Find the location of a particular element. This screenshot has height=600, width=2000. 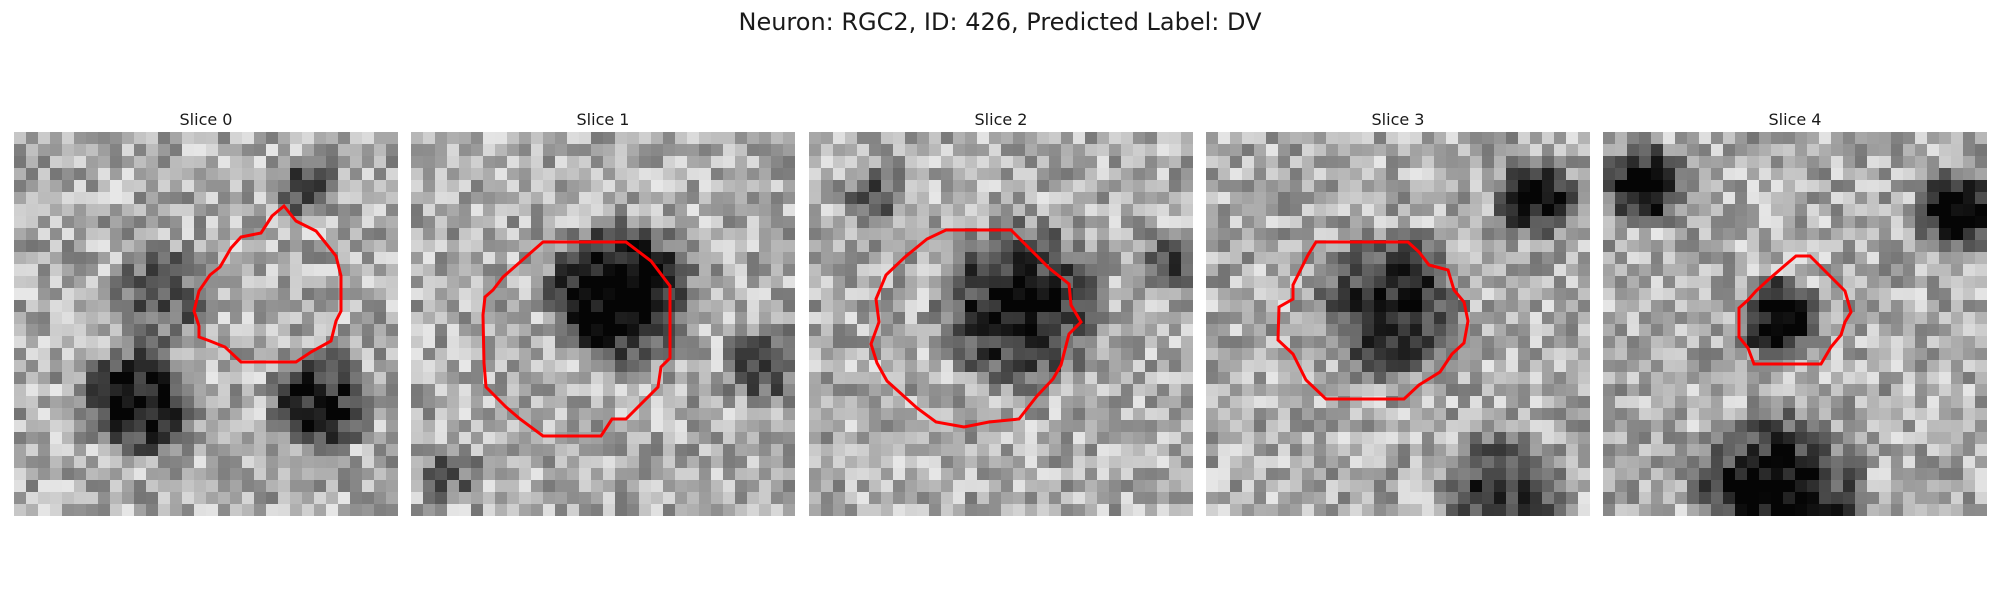

slice-panel-3: Slice 3 is located at coordinates (1398, 312).